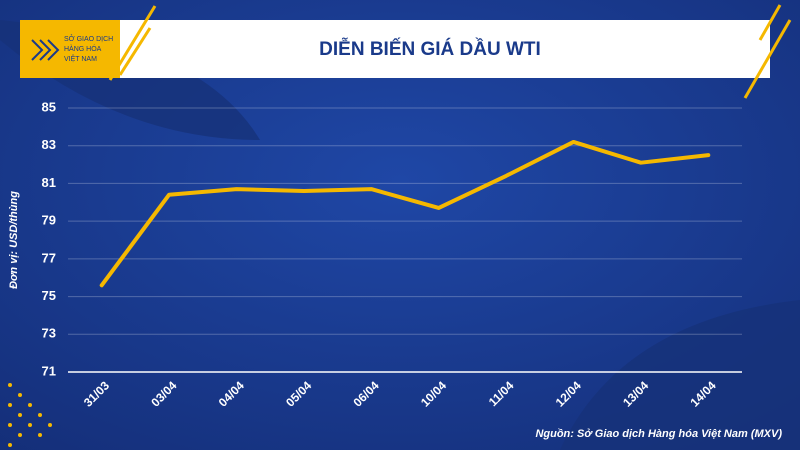 This screenshot has height=450, width=800. I want to click on logo-text: HÀNG HÓA, so click(83, 48).